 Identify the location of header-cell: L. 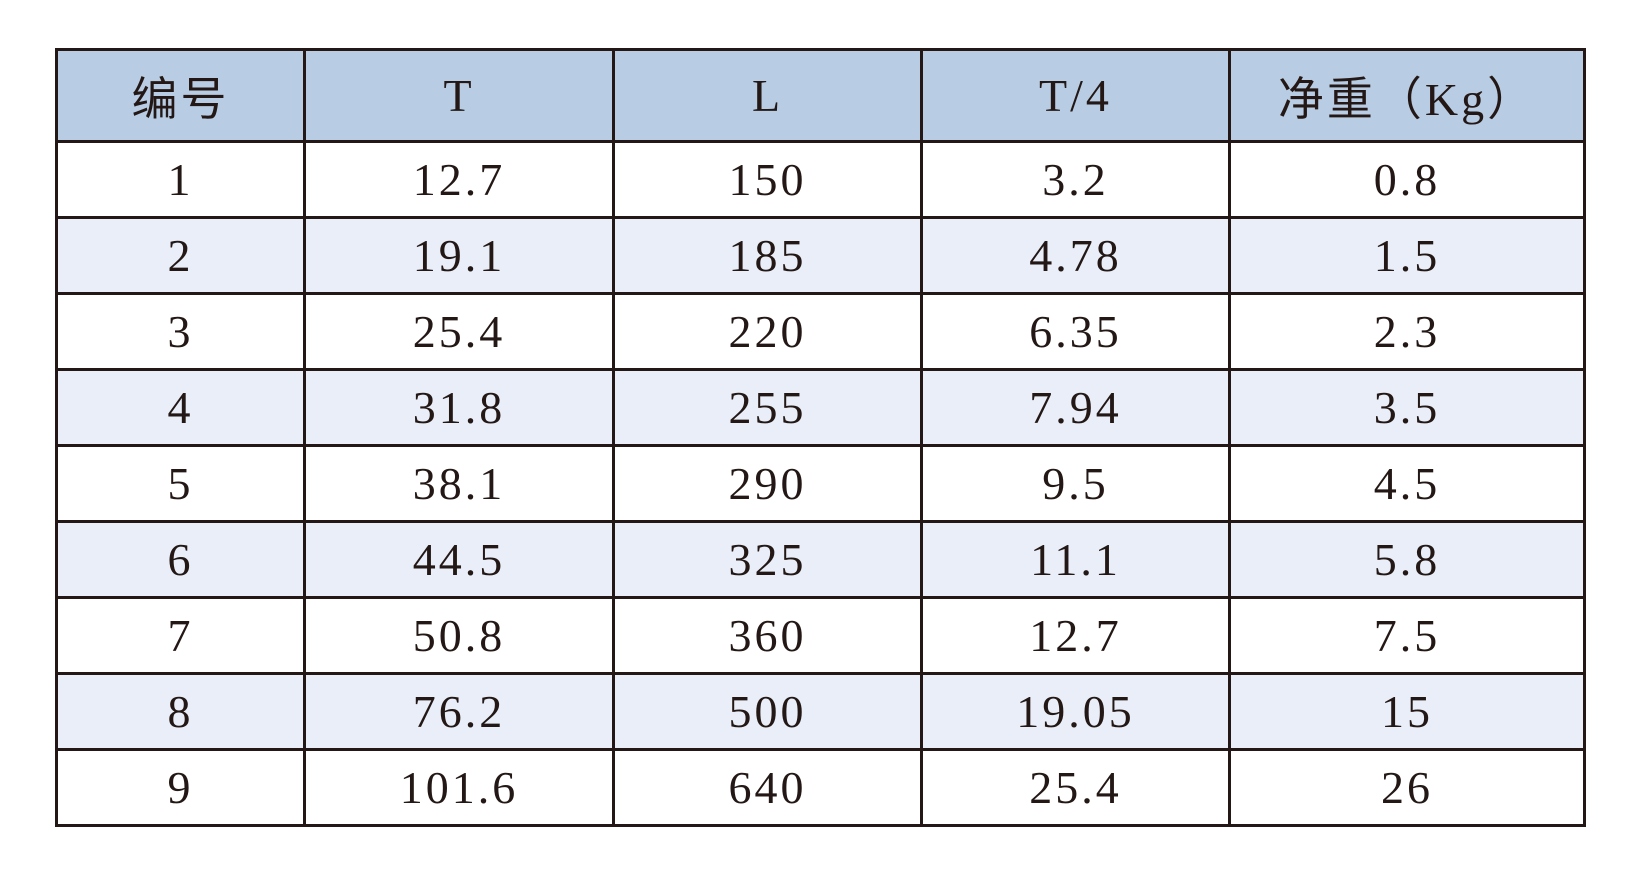
(767, 95).